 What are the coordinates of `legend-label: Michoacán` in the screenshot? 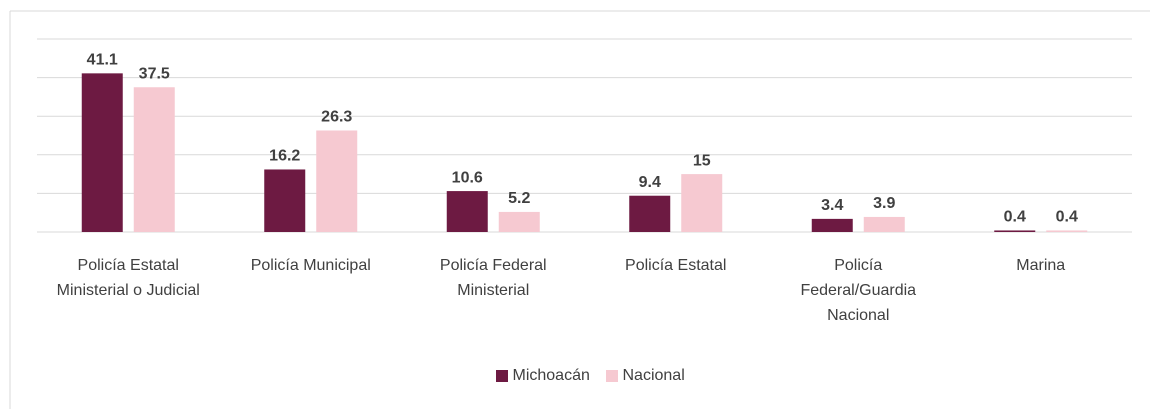 It's located at (551, 375).